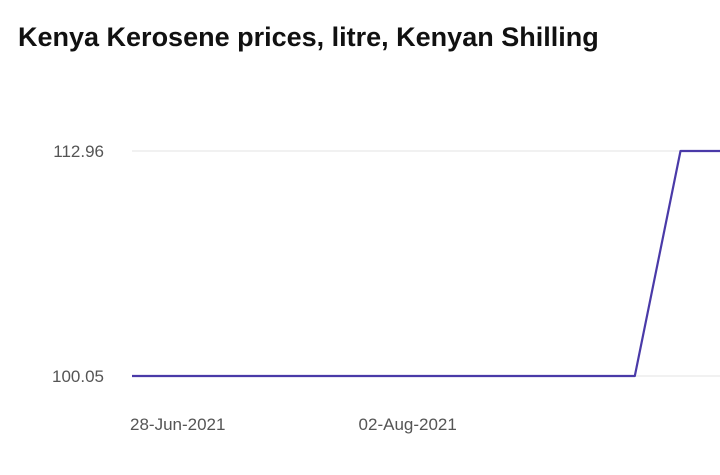  Describe the element at coordinates (78, 376) in the screenshot. I see `y-tick-label: 100.05` at that location.